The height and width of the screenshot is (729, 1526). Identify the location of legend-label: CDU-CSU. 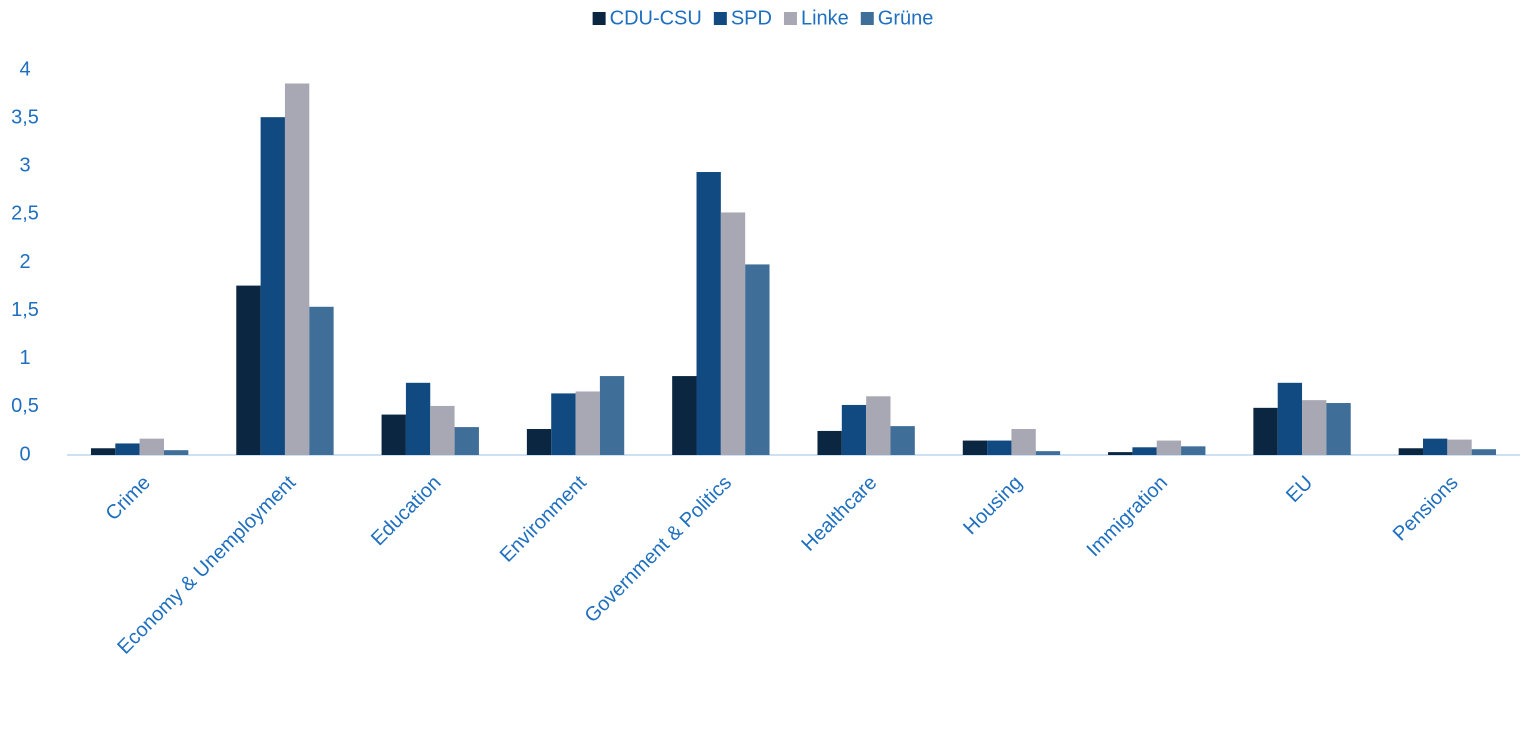
(656, 18).